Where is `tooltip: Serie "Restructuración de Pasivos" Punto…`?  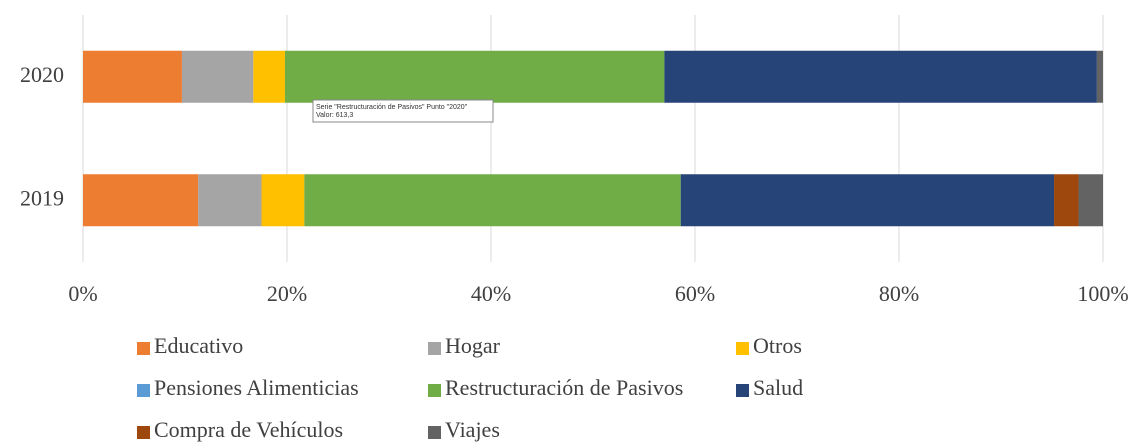
tooltip: Serie "Restructuración de Pasivos" Punto… is located at coordinates (403, 111).